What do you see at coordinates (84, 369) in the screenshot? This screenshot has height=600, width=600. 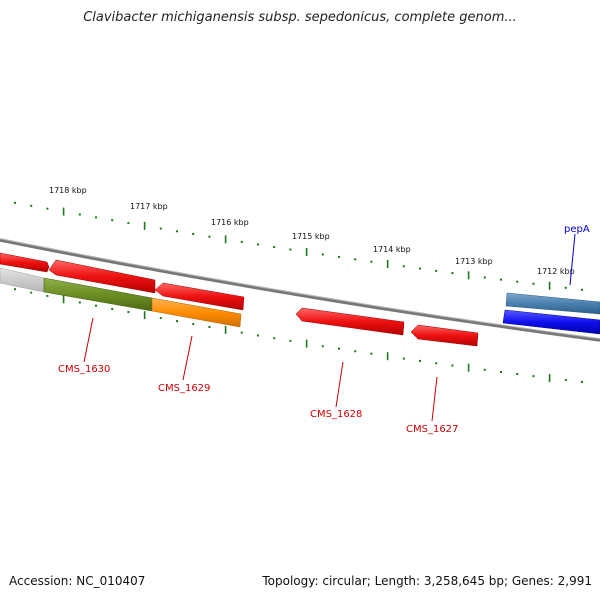 I see `gene-label-cms1630: CMS_1630` at bounding box center [84, 369].